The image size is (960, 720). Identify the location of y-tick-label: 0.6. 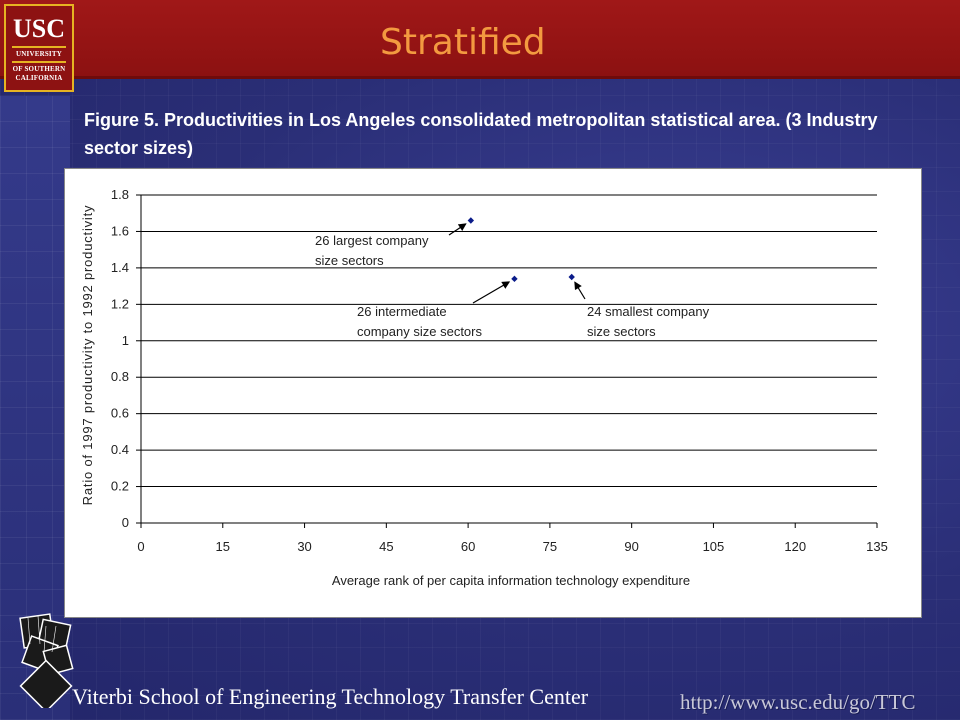
(120, 413).